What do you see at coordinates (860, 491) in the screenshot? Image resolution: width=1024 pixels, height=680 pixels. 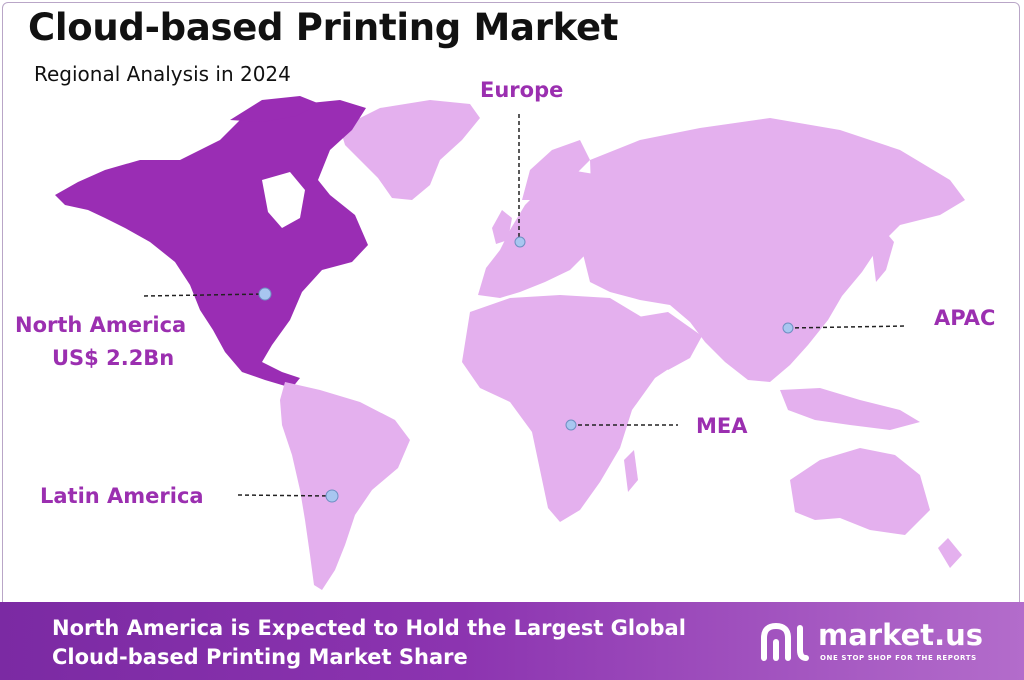 I see `australia-shape` at bounding box center [860, 491].